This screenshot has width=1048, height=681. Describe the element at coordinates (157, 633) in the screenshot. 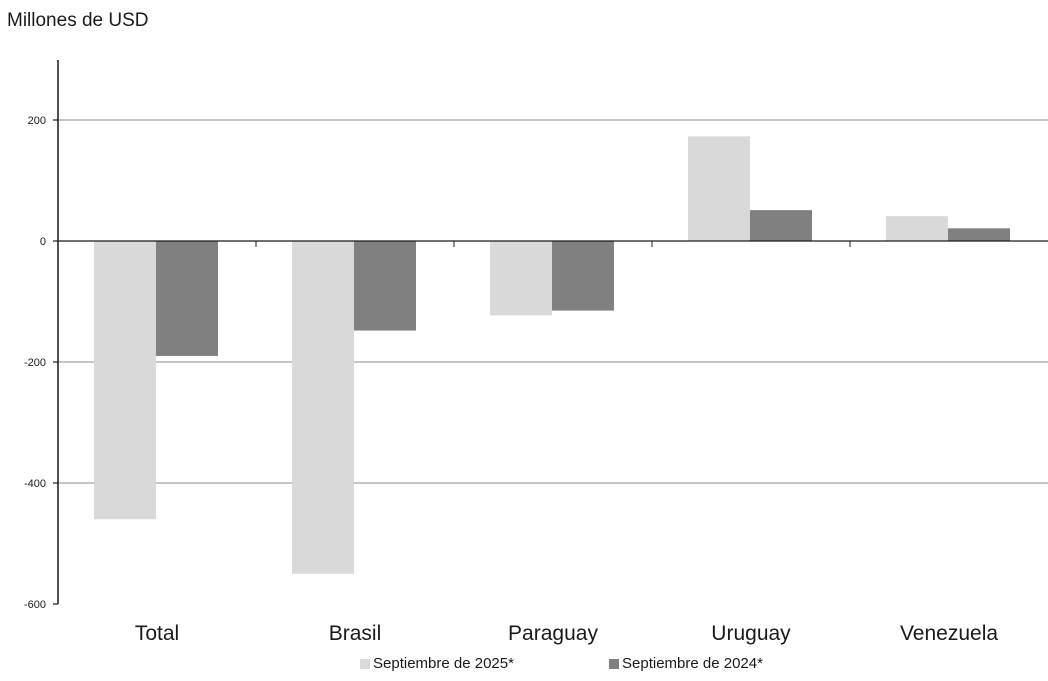

I see `x-label-total: Total` at that location.